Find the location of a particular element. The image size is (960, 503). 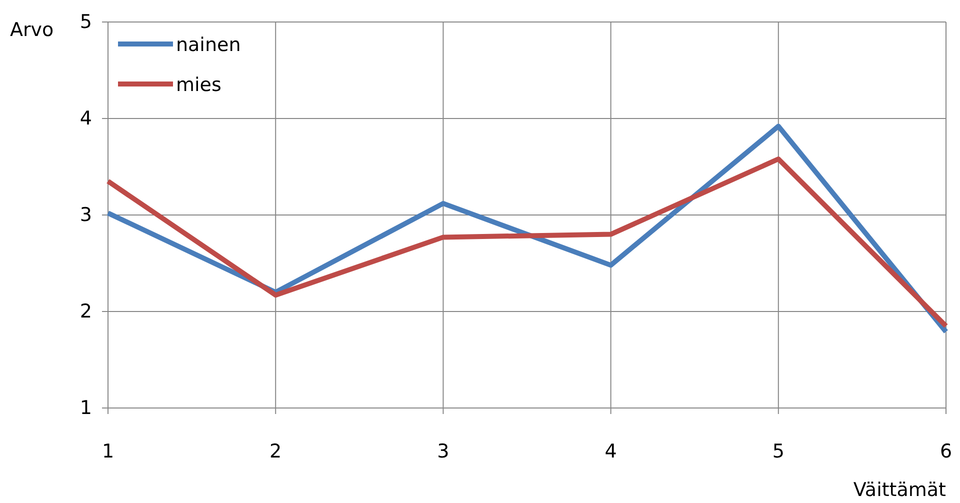

y-tick-label: 2 is located at coordinates (86, 311).